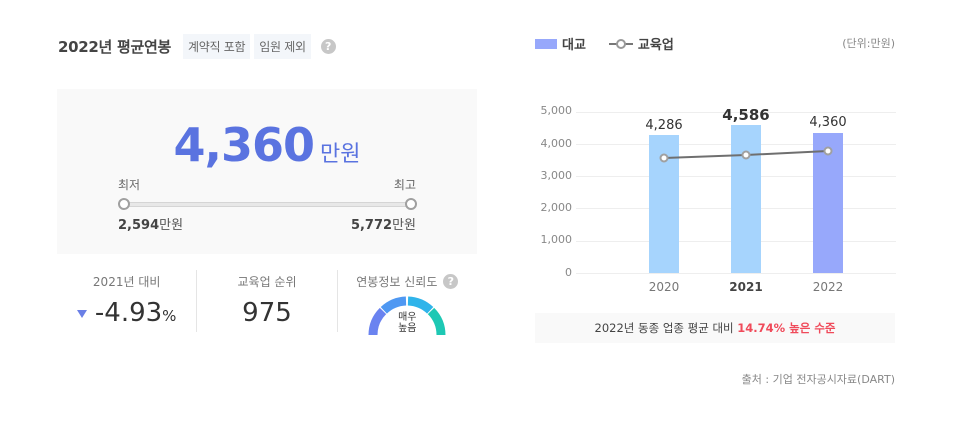 Image resolution: width=953 pixels, height=431 pixels. I want to click on chart-legend: 대교 교육업, so click(604, 43).